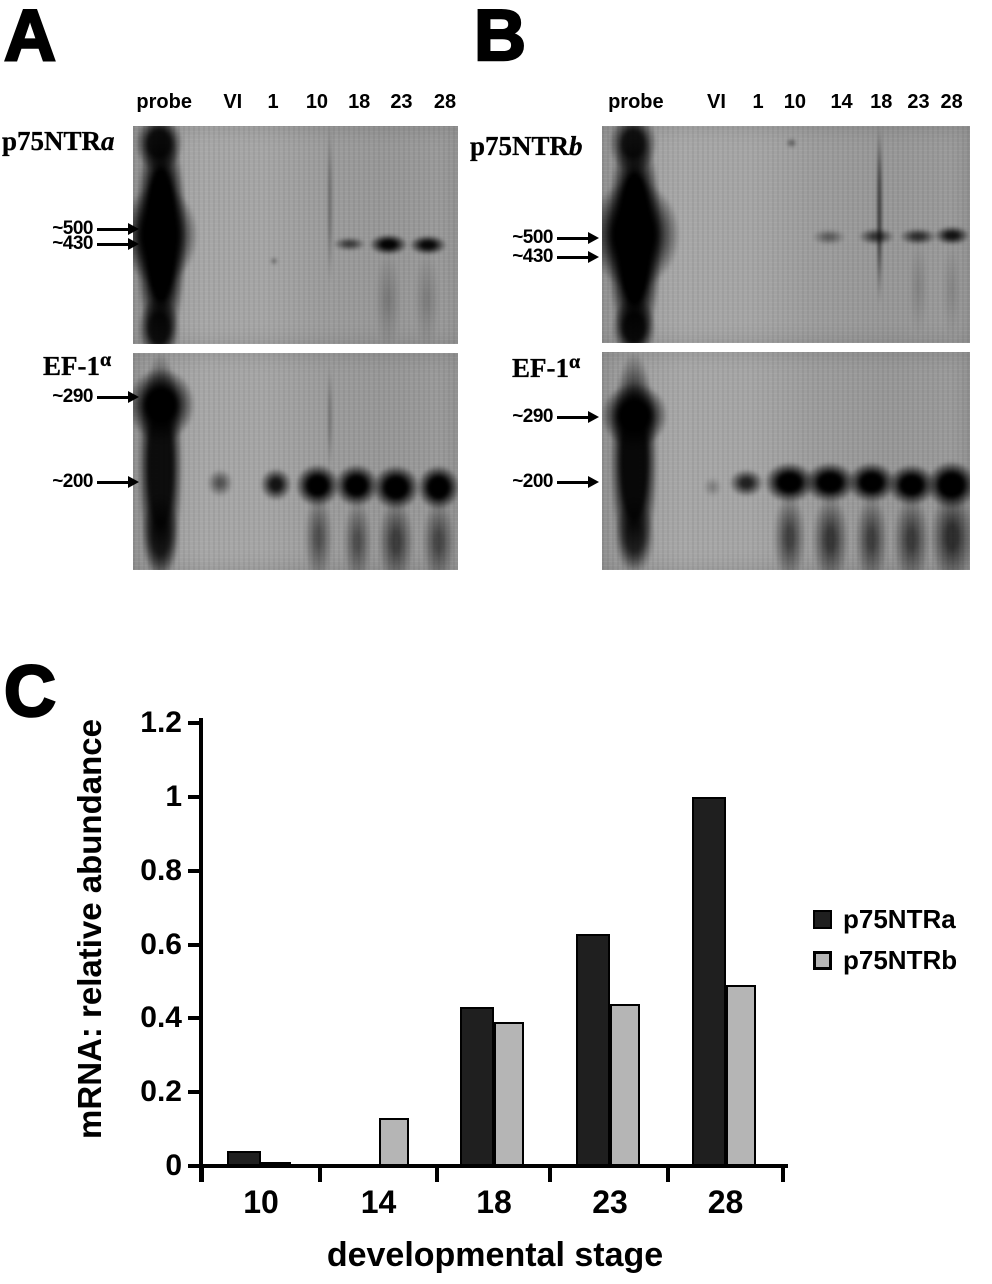 The width and height of the screenshot is (992, 1284). I want to click on y-tick-0.4, so click(194, 1018).